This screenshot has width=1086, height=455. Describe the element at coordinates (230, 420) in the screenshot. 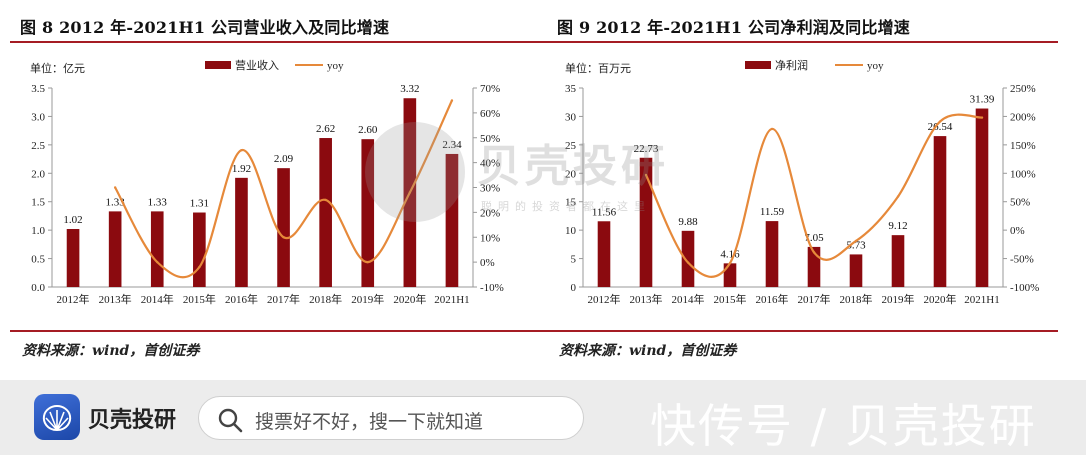

I see `search-icon` at that location.